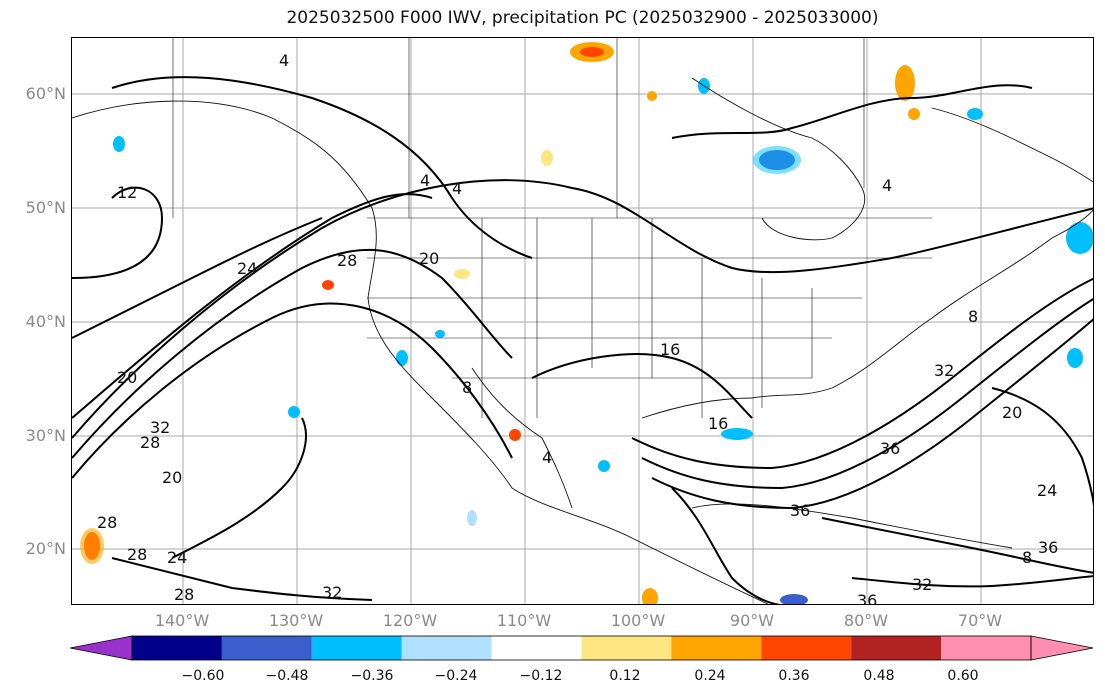 The image size is (1105, 698). I want to click on lon-label: 130°W, so click(296, 620).